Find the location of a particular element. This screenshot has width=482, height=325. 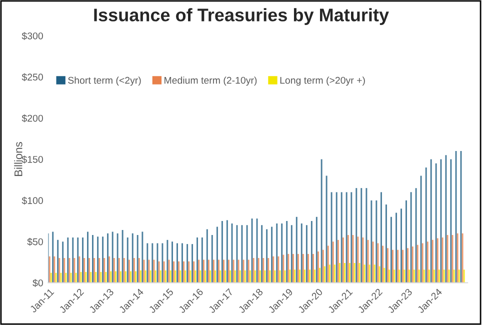

y-tick-label: $0 is located at coordinates (37, 283).